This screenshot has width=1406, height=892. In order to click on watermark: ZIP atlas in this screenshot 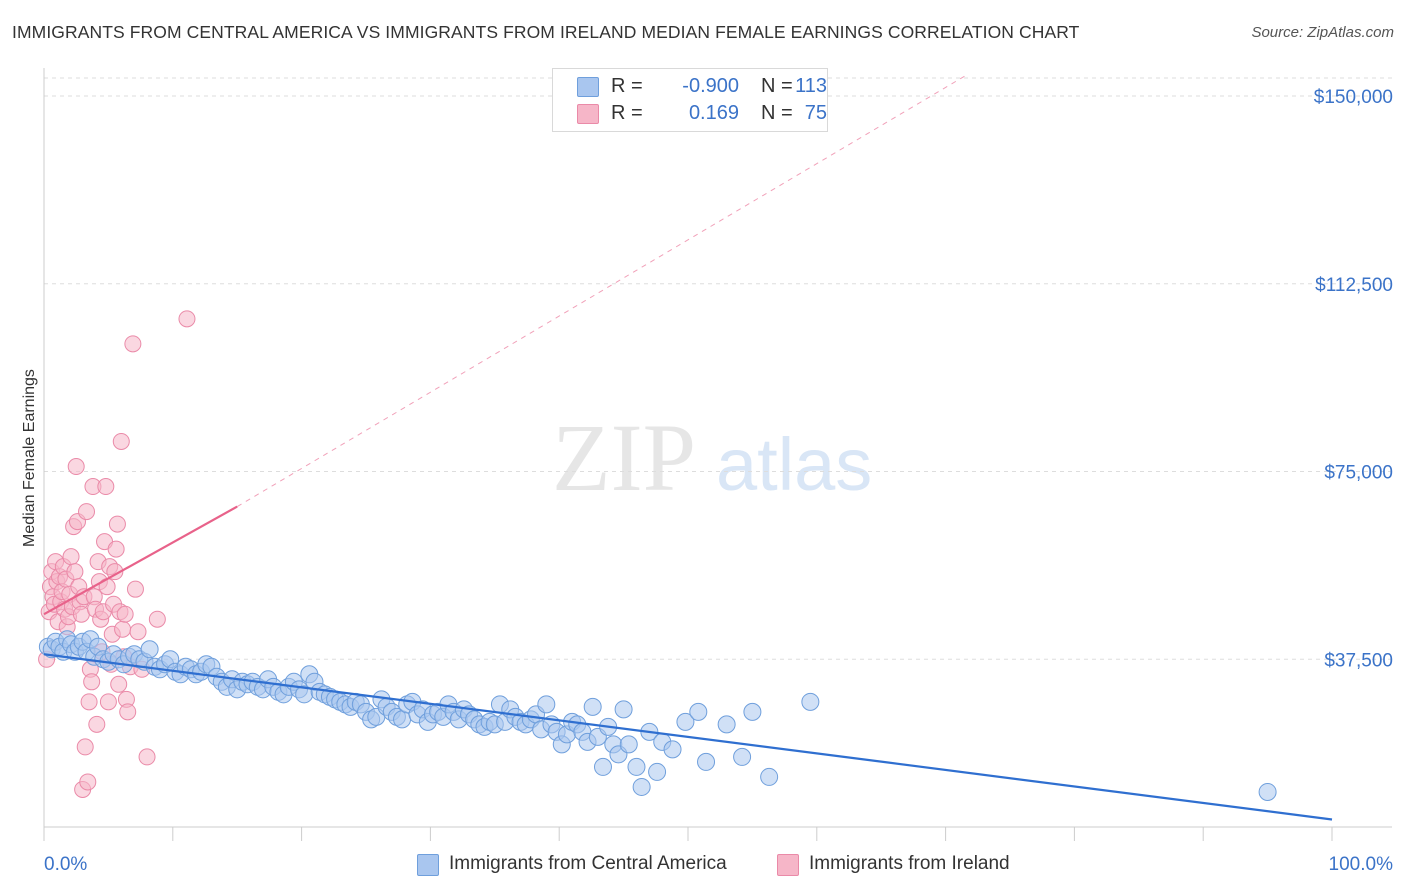, I will do `click(712, 457)`.